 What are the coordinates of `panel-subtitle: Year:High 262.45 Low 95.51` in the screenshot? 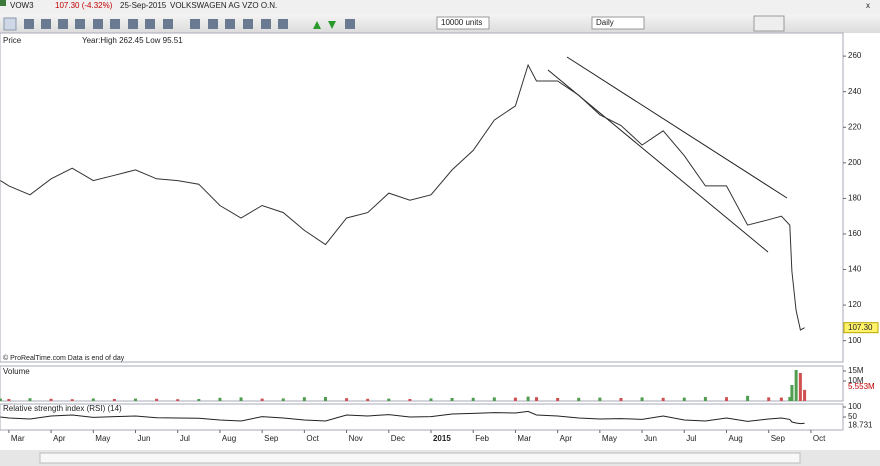 It's located at (132, 40).